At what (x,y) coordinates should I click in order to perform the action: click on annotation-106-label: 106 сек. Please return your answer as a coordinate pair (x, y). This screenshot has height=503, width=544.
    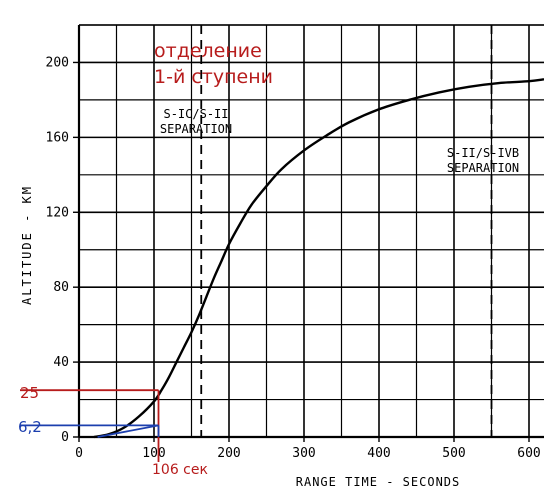
    Looking at the image, I should click on (180, 470).